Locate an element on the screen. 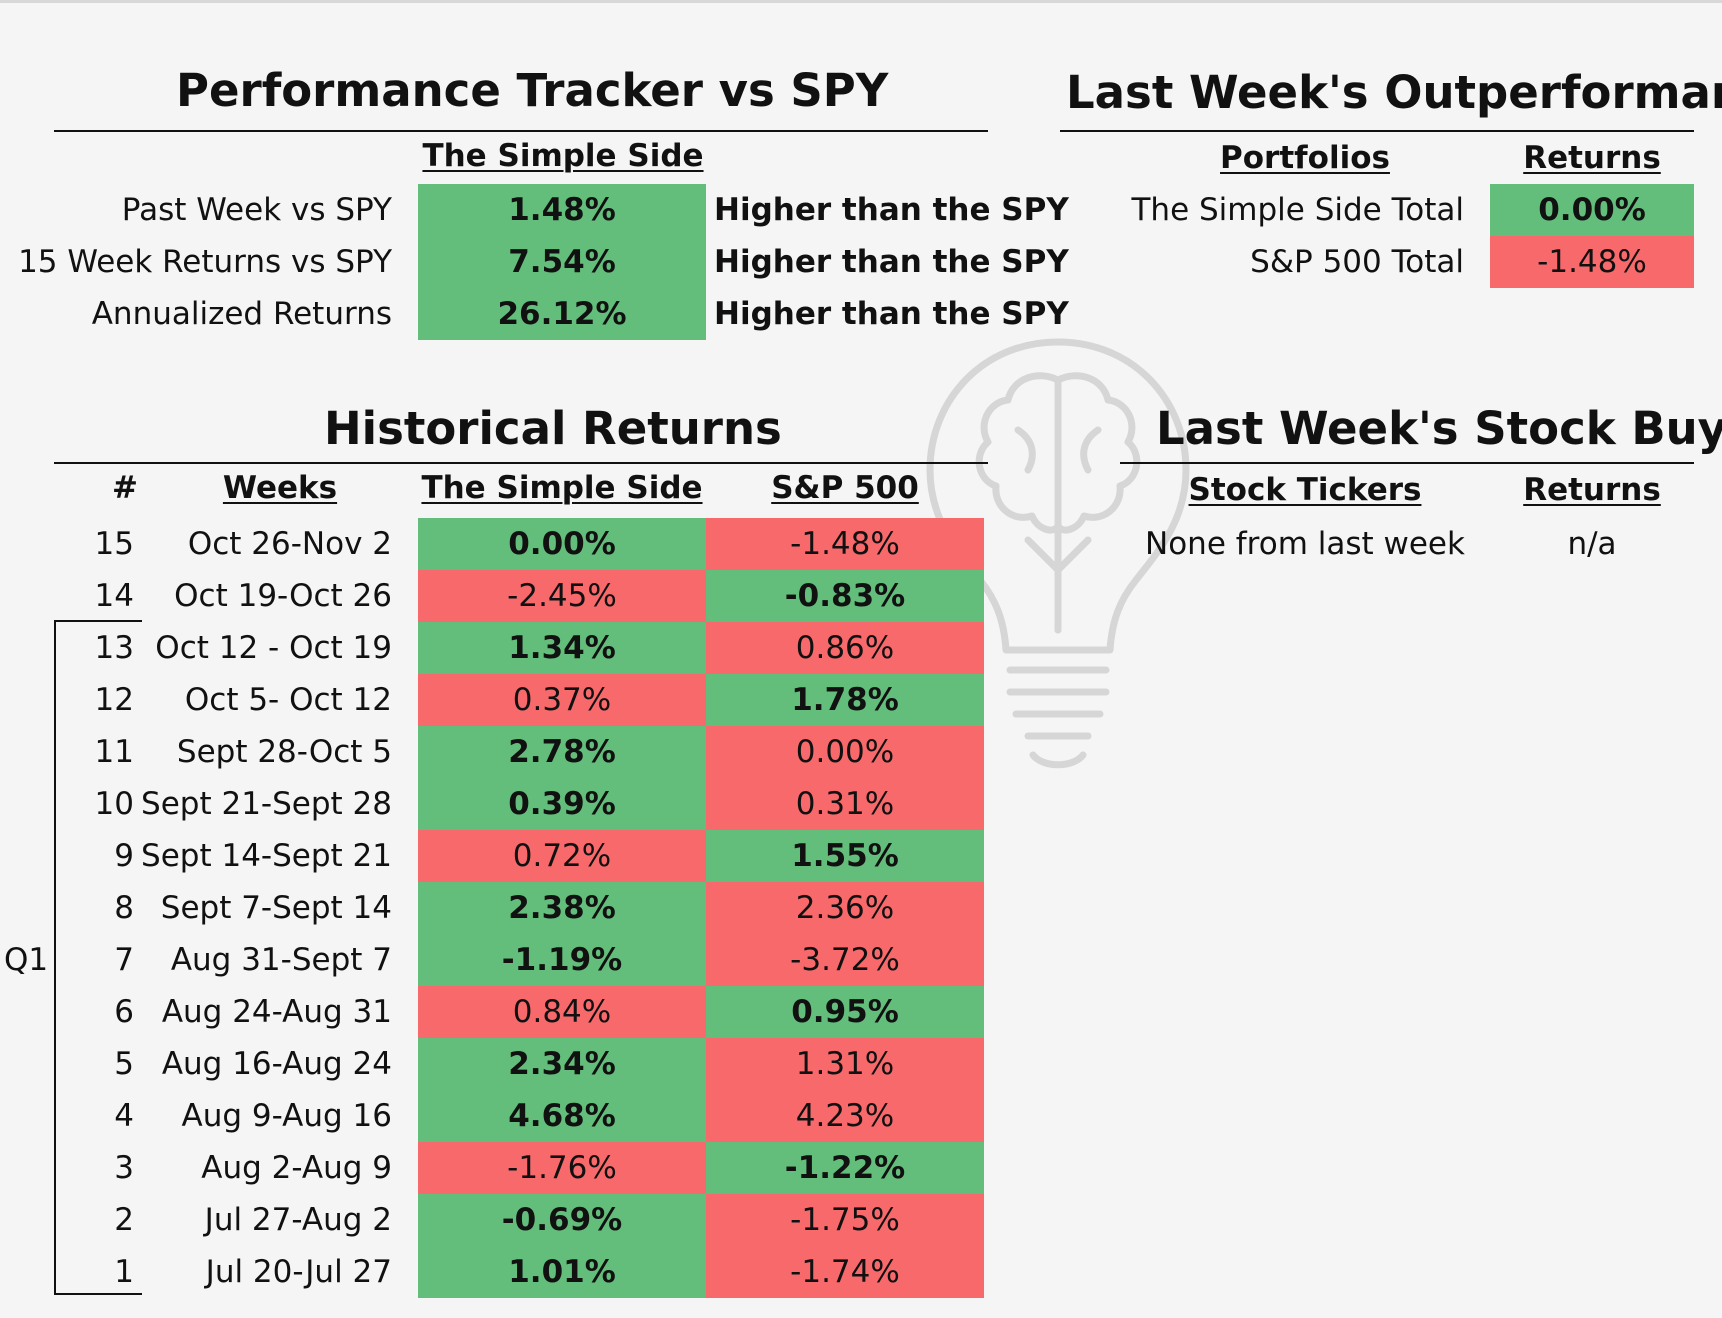 Image resolution: width=1722 pixels, height=1318 pixels. historical-title: Historical Returns is located at coordinates (553, 428).